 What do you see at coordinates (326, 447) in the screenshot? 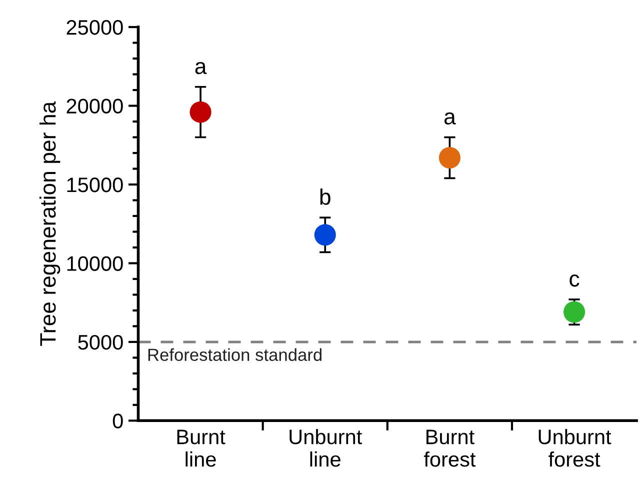
I see `x-tick-label: Unburnt line` at bounding box center [326, 447].